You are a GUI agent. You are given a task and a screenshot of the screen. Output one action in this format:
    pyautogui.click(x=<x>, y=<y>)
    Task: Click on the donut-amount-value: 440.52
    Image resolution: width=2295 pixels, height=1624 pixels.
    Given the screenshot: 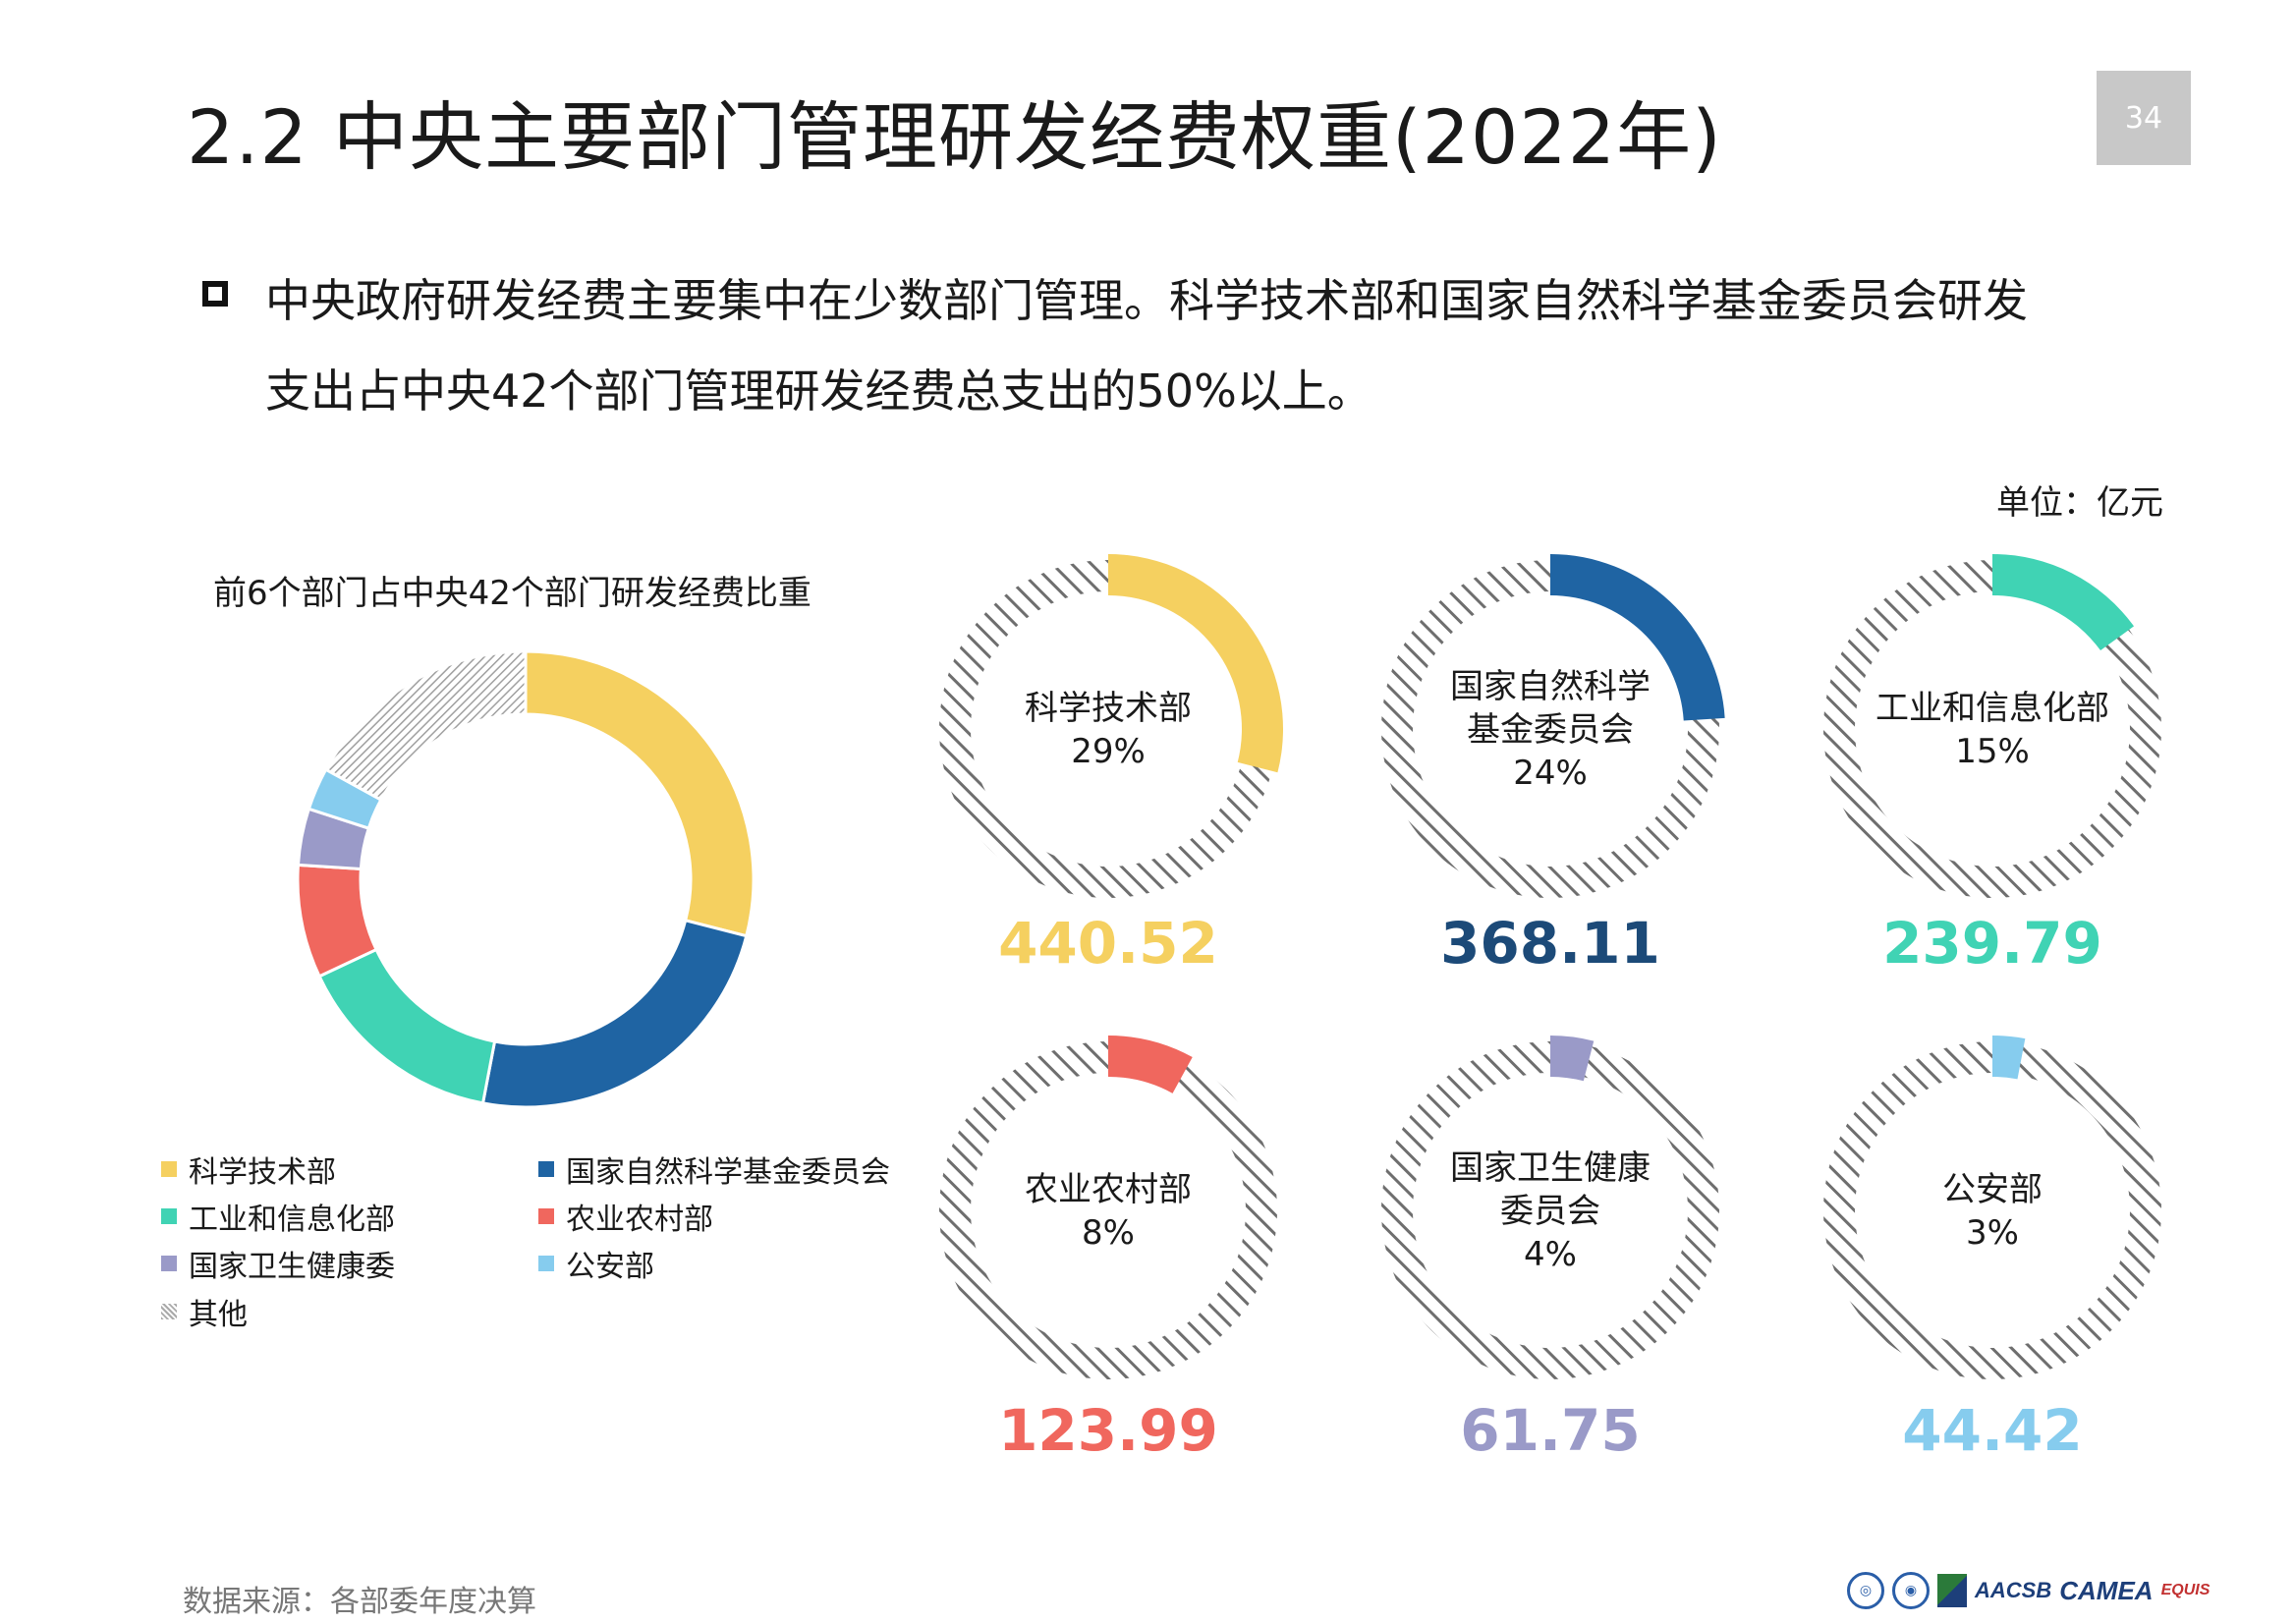 What is the action you would take?
    pyautogui.click(x=1108, y=943)
    